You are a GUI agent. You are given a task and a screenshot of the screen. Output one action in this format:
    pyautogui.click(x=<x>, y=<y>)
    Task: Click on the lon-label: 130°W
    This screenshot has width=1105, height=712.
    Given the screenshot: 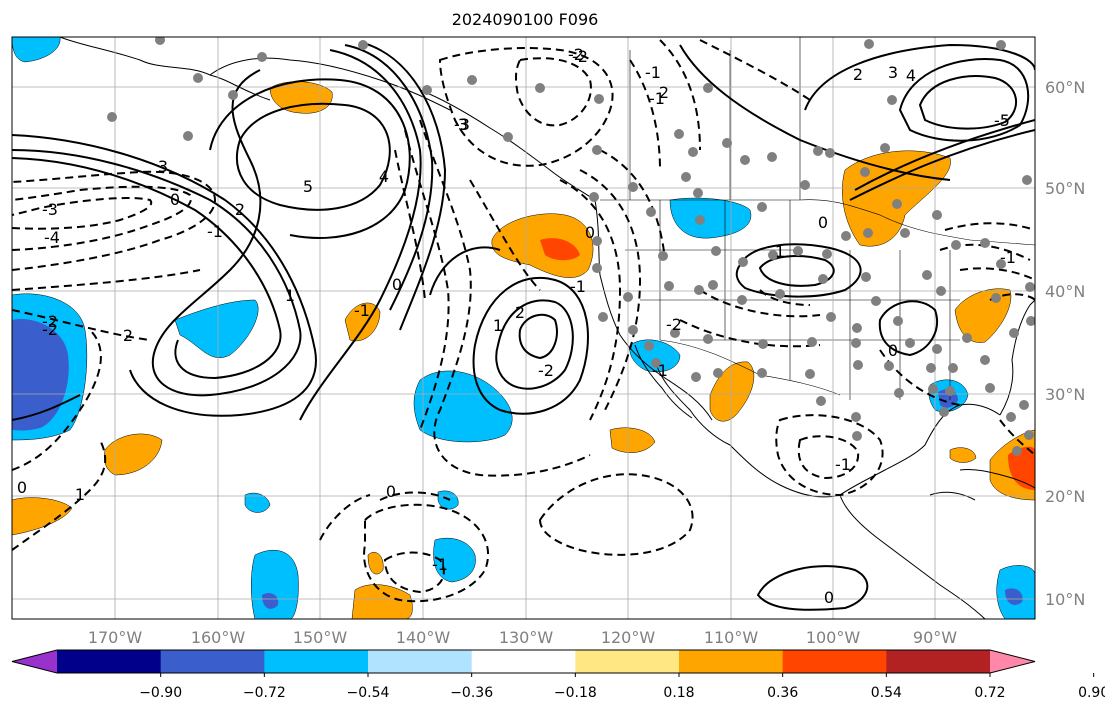 What is the action you would take?
    pyautogui.click(x=526, y=637)
    